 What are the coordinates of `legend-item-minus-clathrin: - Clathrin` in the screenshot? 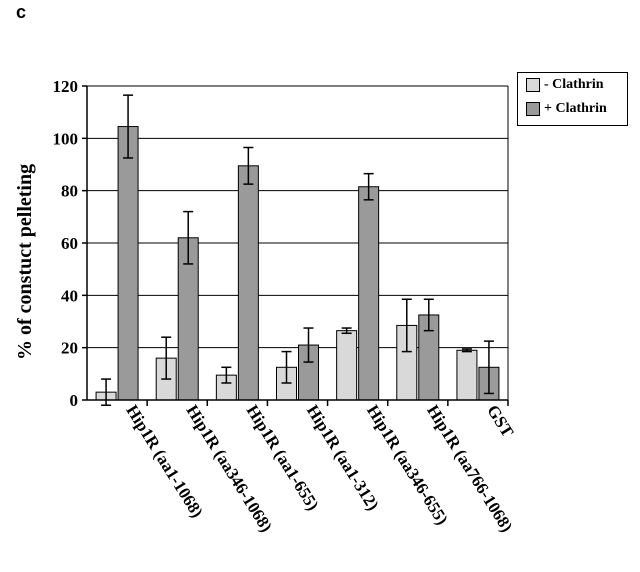 It's located at (565, 85).